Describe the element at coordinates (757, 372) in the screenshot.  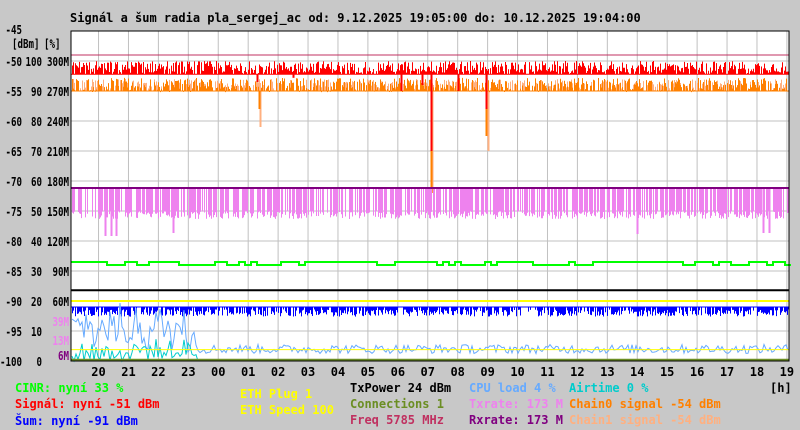
I see `x-tick-label: 18` at that location.